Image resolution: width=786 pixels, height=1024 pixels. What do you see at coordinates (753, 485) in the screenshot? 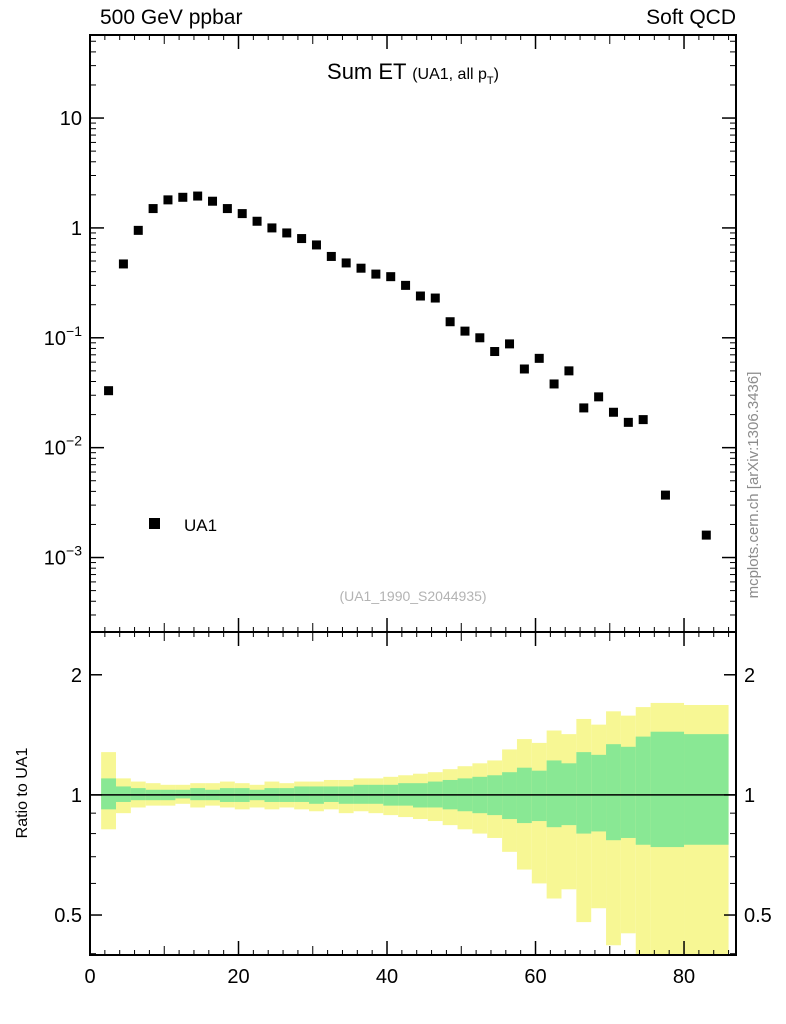
I see `mcplots-side-label: mcplots.cern.ch [arXiv:1306.3436]` at bounding box center [753, 485].